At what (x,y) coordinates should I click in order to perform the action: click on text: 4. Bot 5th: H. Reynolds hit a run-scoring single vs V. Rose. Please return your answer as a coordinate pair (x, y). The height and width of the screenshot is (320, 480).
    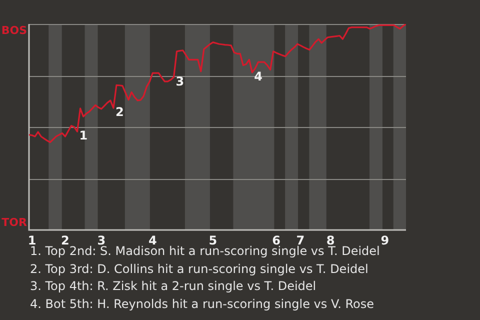
    Looking at the image, I should click on (203, 304).